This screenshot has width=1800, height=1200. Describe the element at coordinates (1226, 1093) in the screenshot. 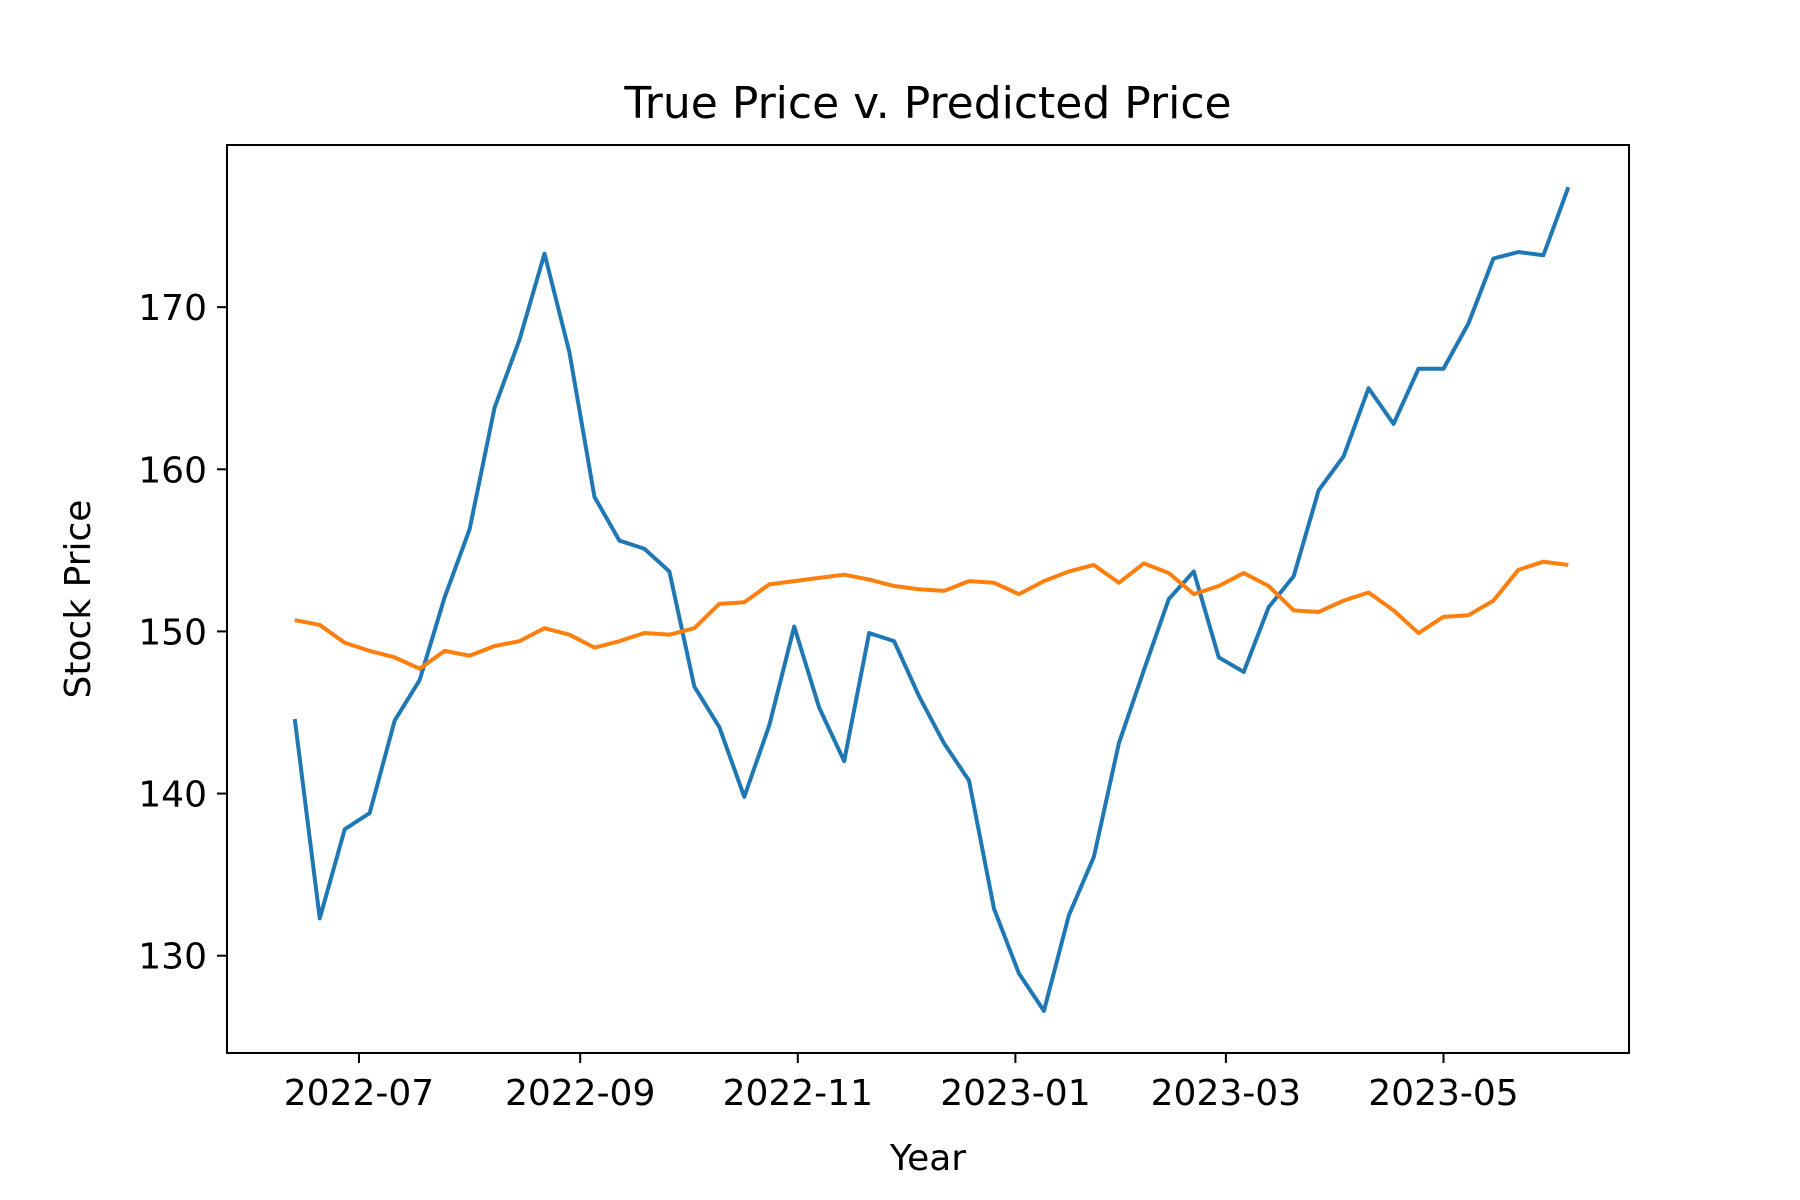

I see `x-tick-label: 2023-03` at that location.